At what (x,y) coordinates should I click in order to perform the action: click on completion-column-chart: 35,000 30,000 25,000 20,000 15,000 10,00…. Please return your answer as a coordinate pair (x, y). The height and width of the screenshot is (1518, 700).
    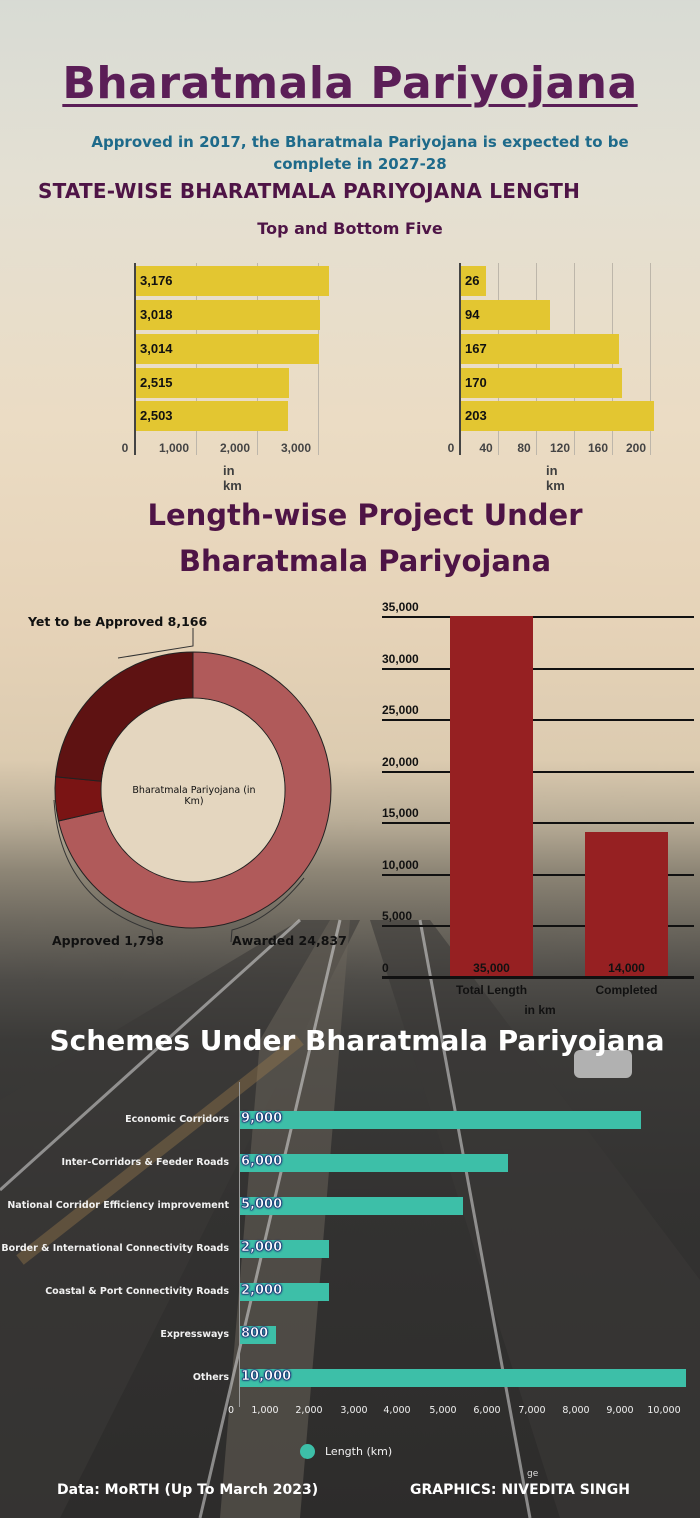
    Looking at the image, I should click on (541, 808).